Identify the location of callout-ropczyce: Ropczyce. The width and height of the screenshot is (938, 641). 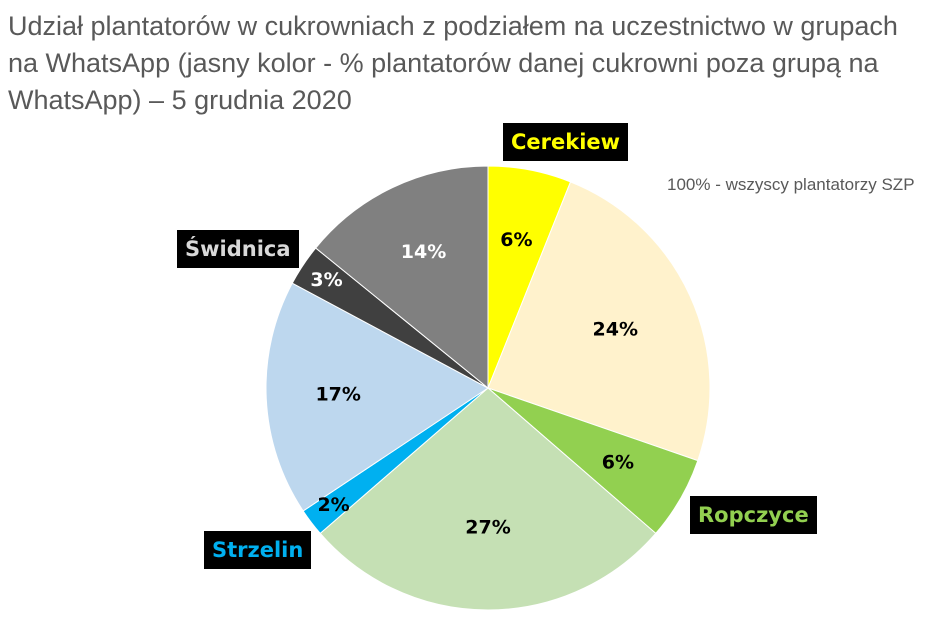
(753, 515).